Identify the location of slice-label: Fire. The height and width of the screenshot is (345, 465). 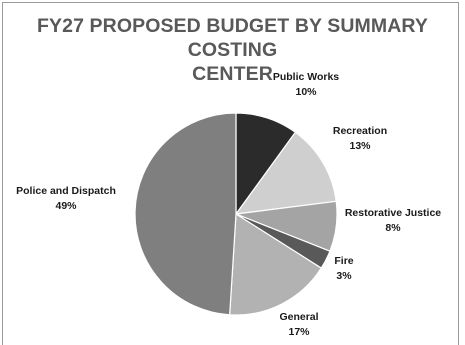
(343, 261).